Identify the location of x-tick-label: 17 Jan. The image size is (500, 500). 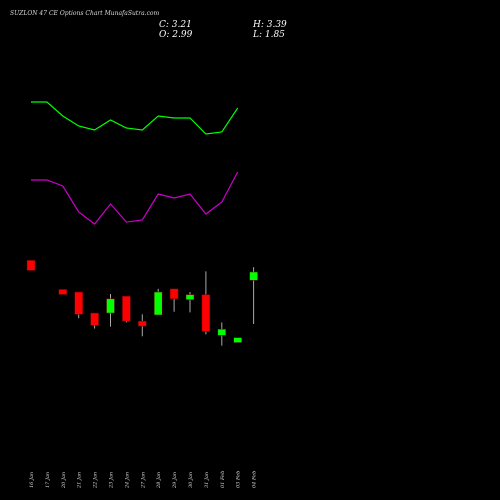
(48, 480).